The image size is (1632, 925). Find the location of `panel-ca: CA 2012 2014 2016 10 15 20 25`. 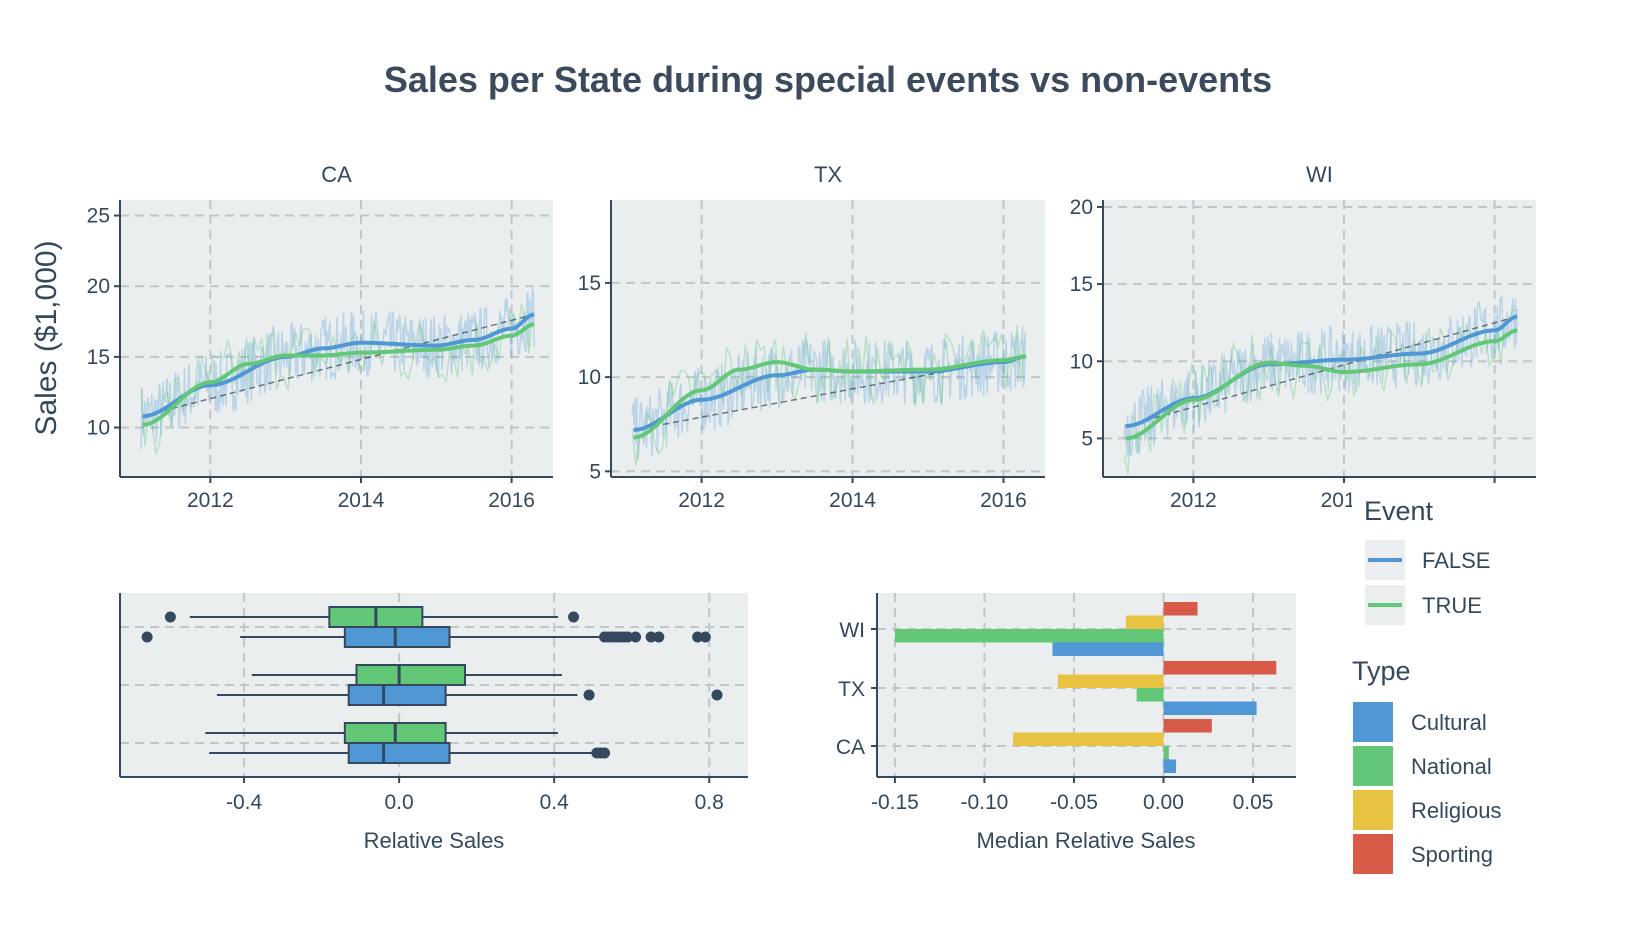

panel-ca: CA 2012 2014 2016 10 15 20 25 is located at coordinates (320, 337).